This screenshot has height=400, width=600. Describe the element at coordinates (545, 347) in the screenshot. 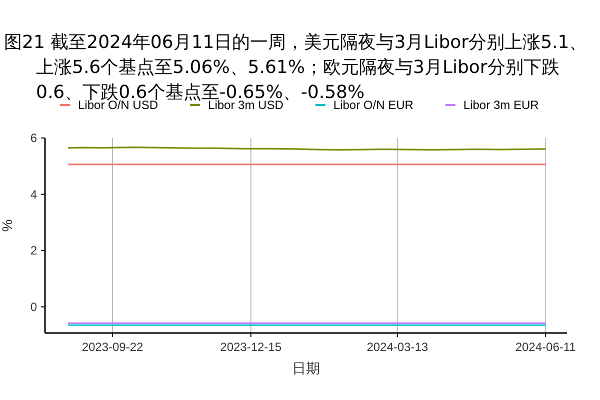

I see `x-tick-label: 2024-06-11` at that location.